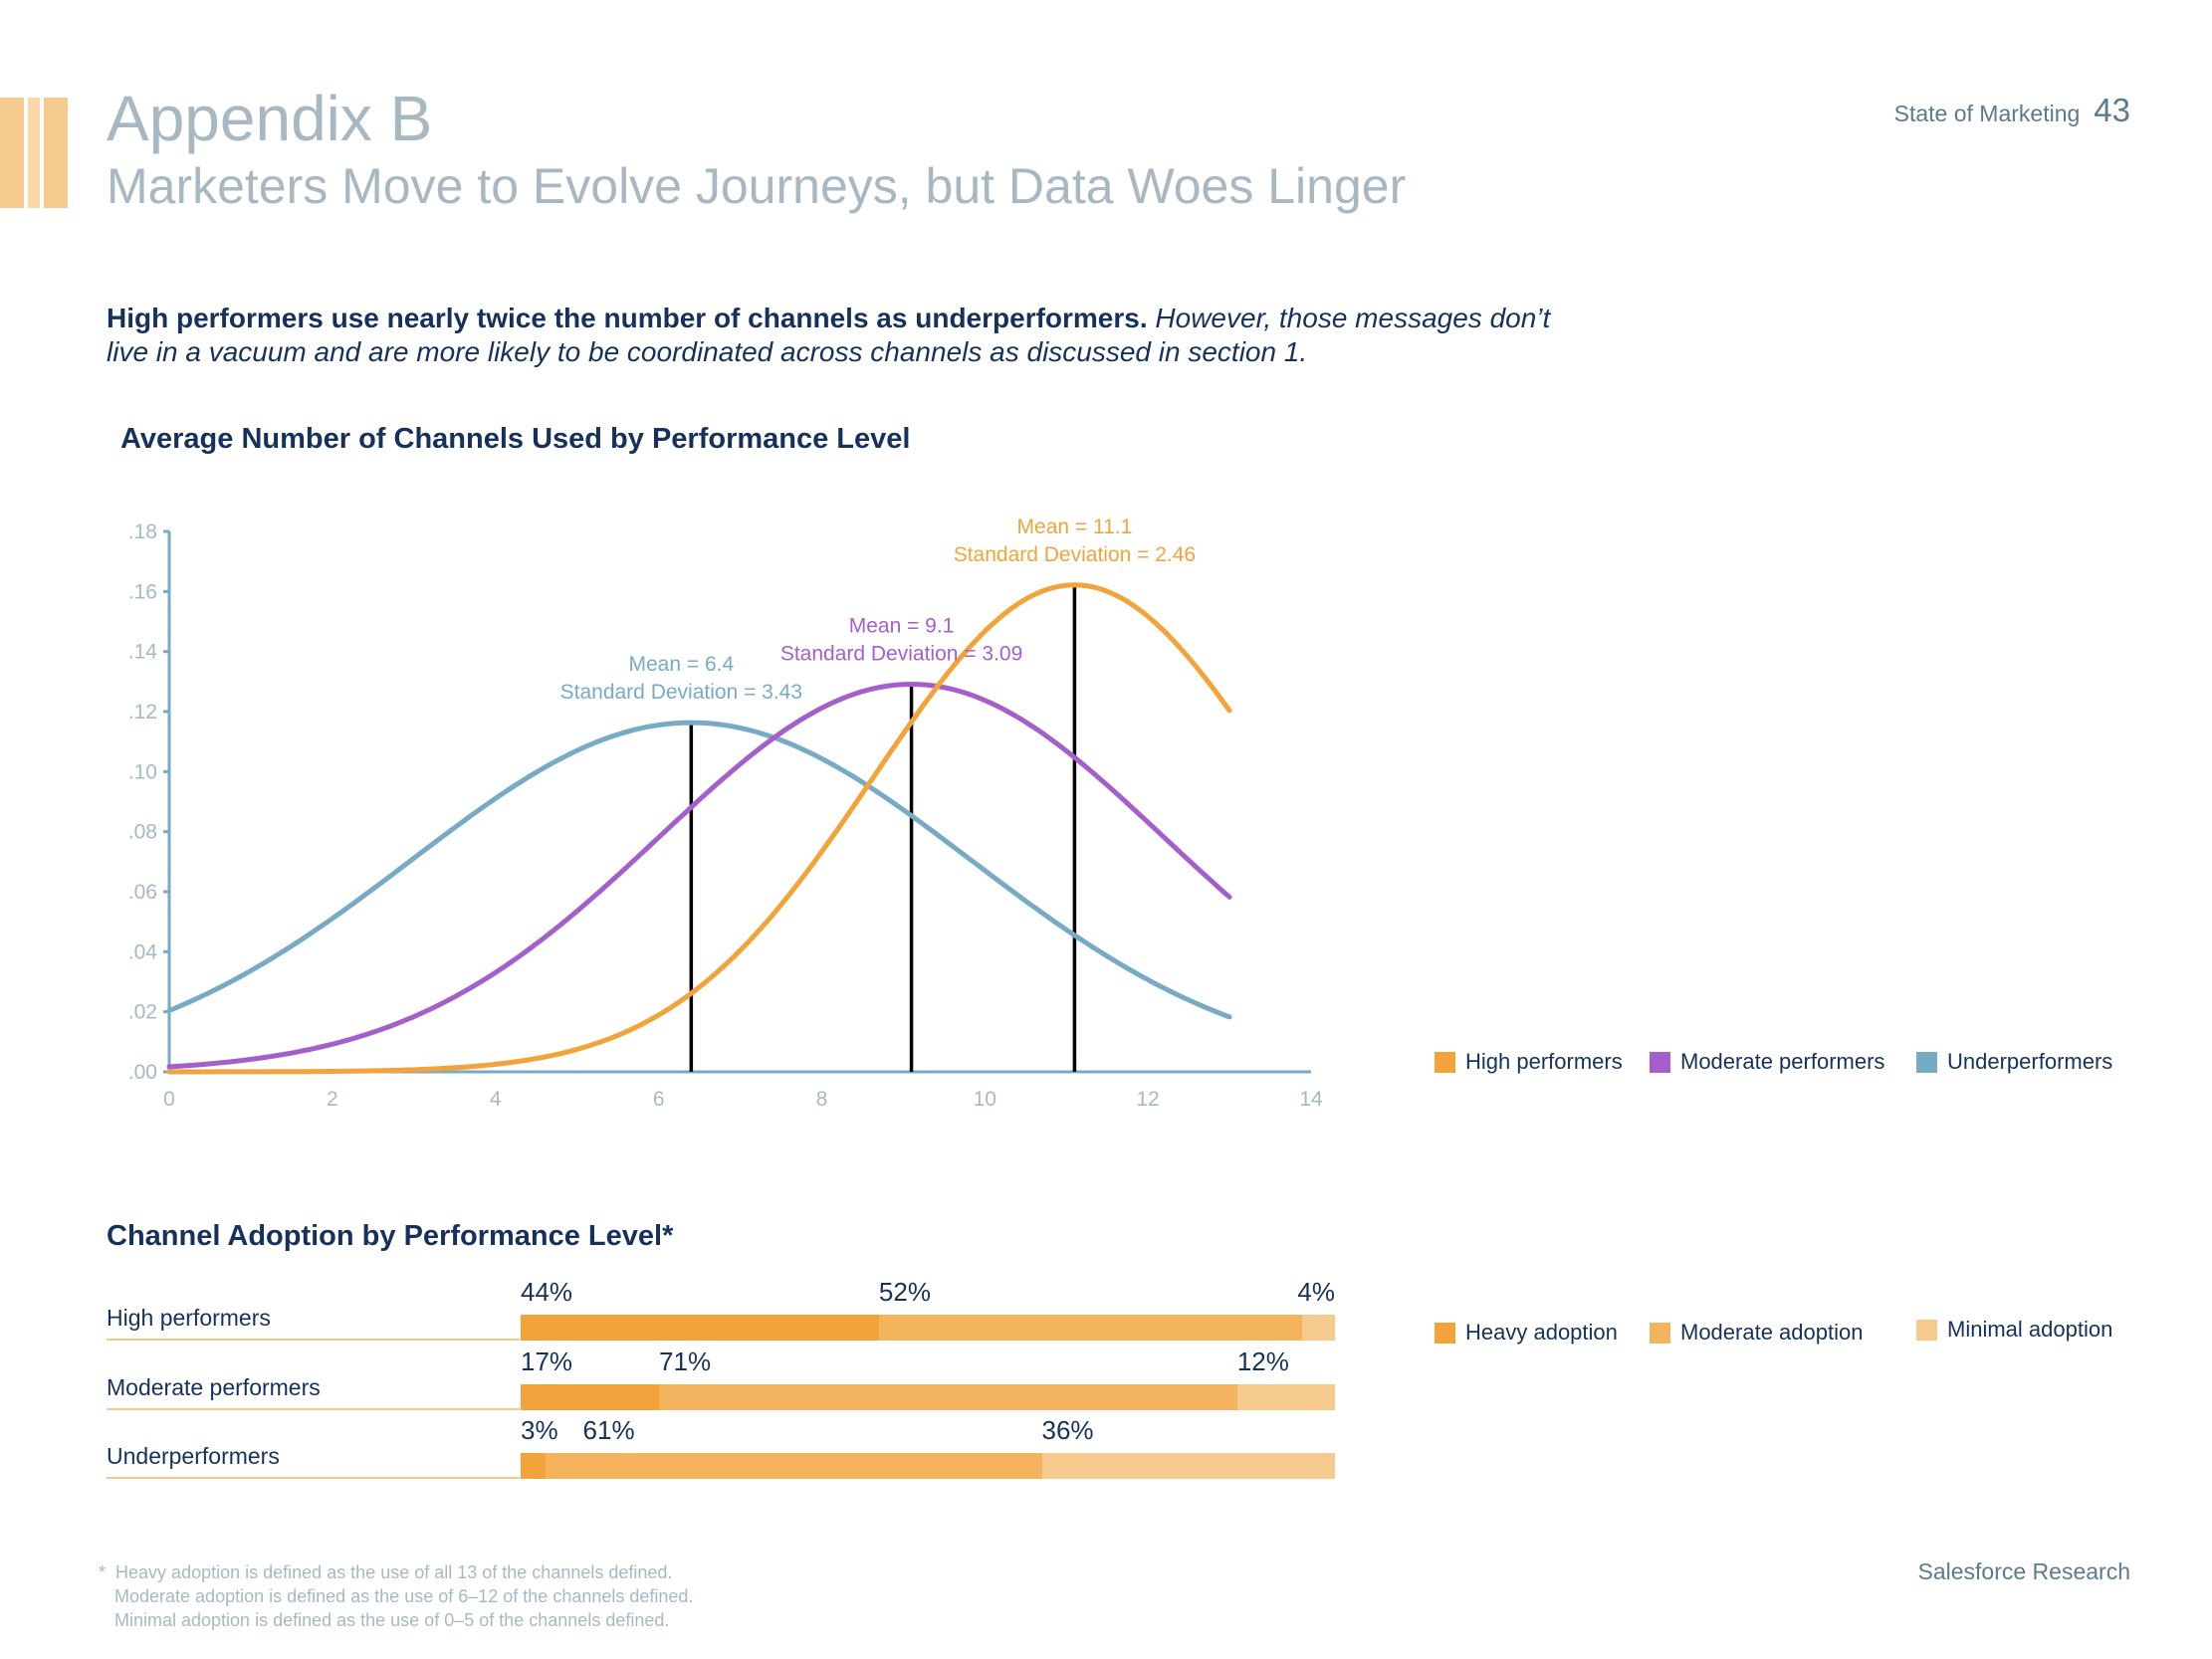 Image resolution: width=2212 pixels, height=1659 pixels. I want to click on legend-label-moderate: Moderate performers, so click(1782, 1061).